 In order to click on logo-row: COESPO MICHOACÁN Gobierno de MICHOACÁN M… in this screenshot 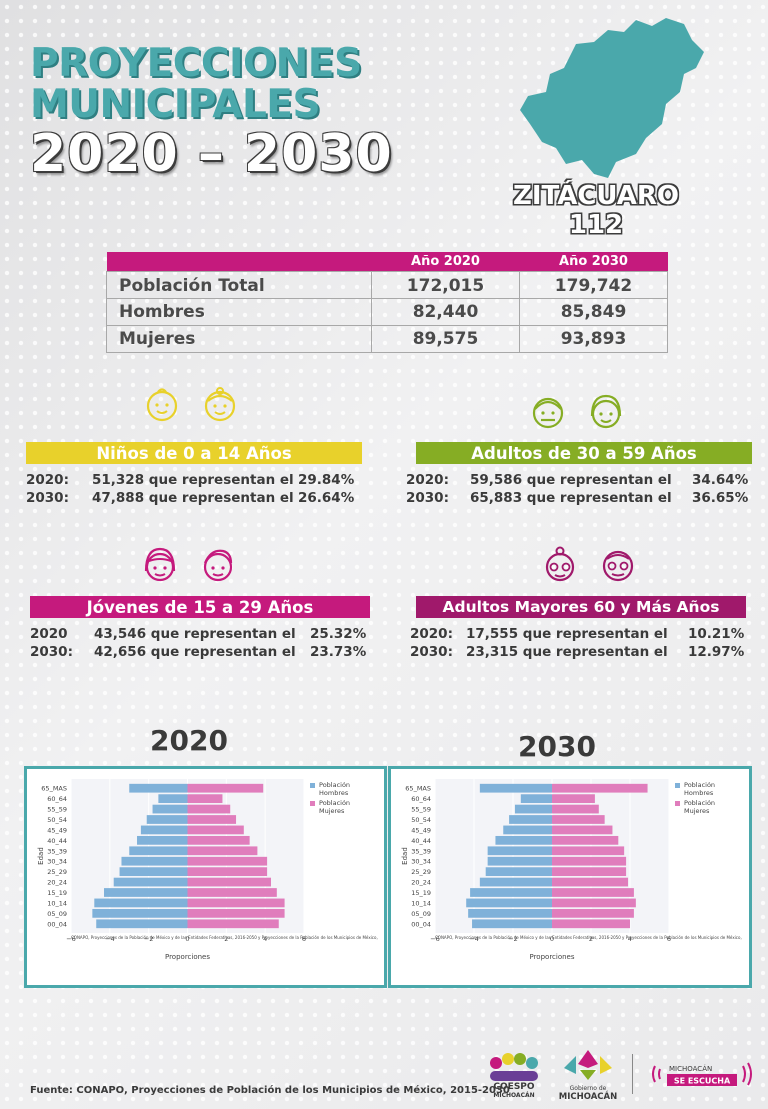, I will do `click(620, 1074)`.